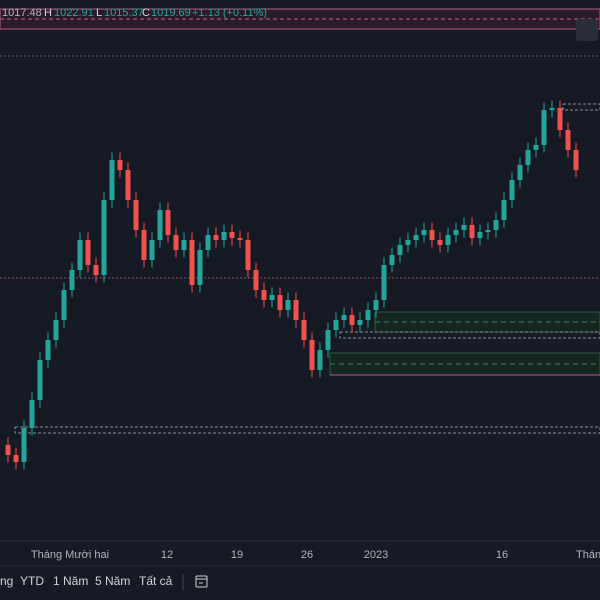 This screenshot has height=600, width=600. I want to click on button, so click(587, 30).